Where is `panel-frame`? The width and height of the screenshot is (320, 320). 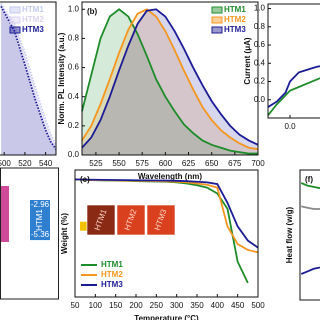 panel-frame is located at coordinates (29, 233).